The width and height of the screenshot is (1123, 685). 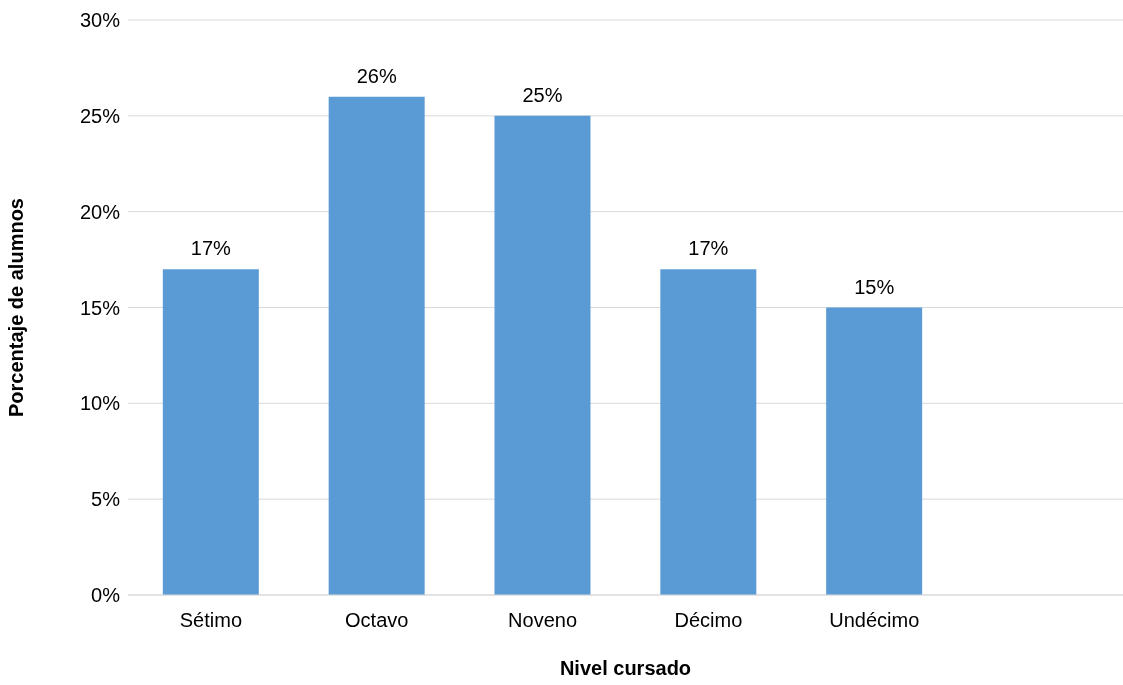 I want to click on y-tick-label: 10%, so click(x=100, y=403).